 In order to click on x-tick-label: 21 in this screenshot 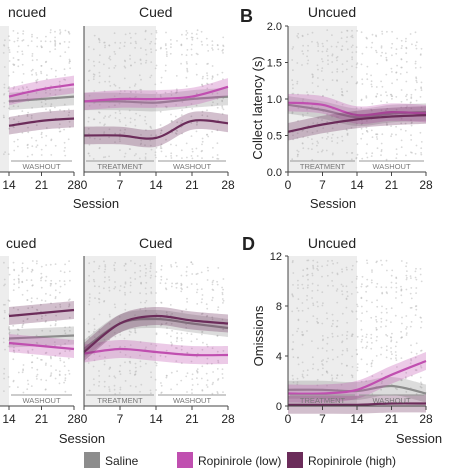, I will do `click(392, 419)`.